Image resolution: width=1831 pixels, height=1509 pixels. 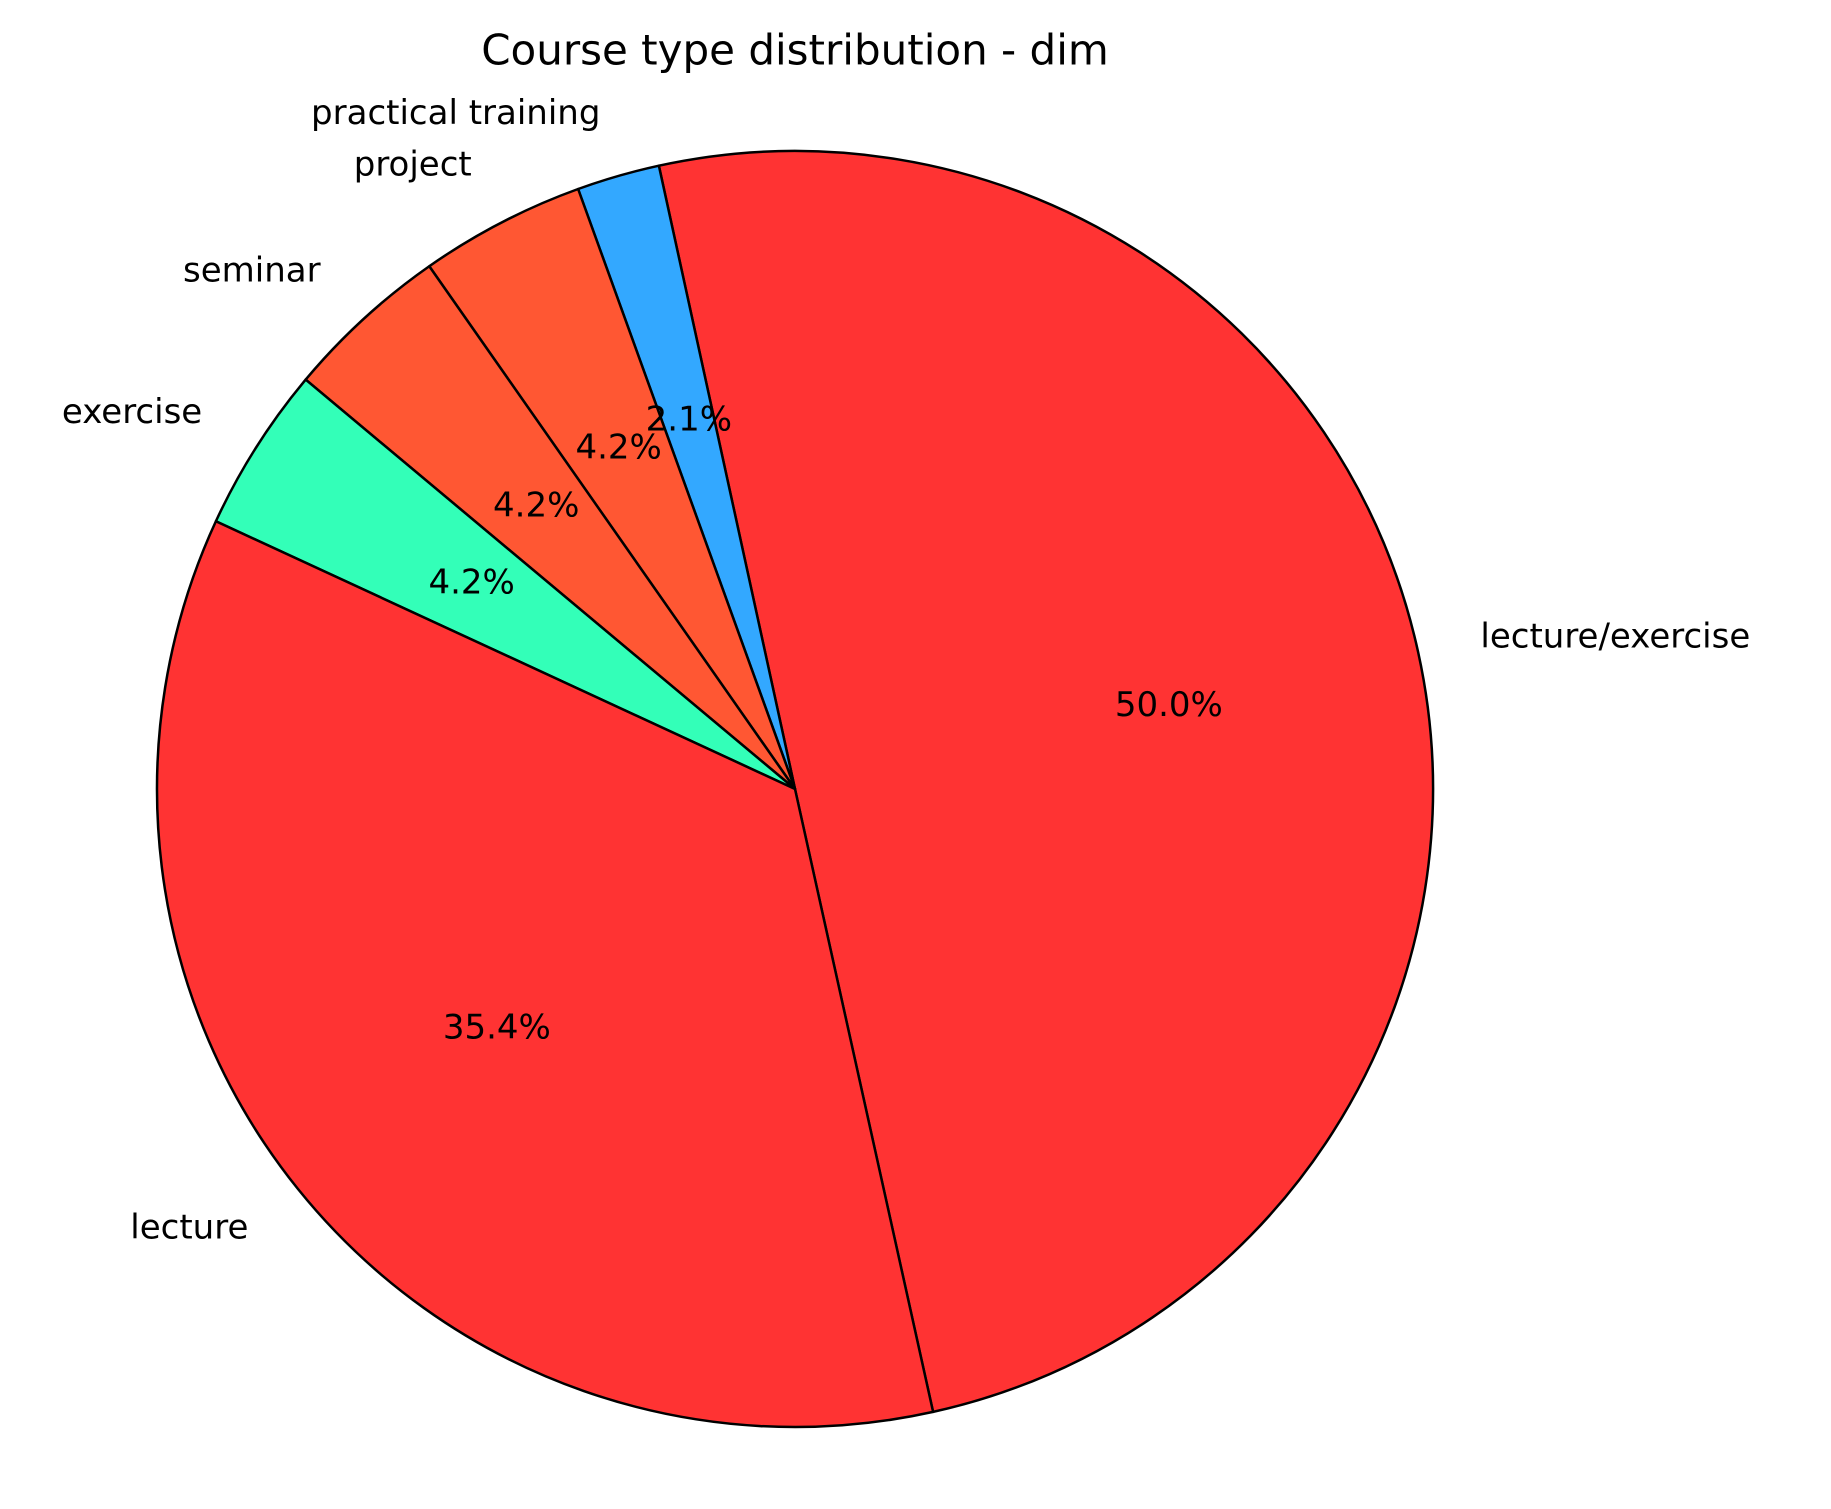 What do you see at coordinates (1169, 705) in the screenshot?
I see `percent-label: 50.0%` at bounding box center [1169, 705].